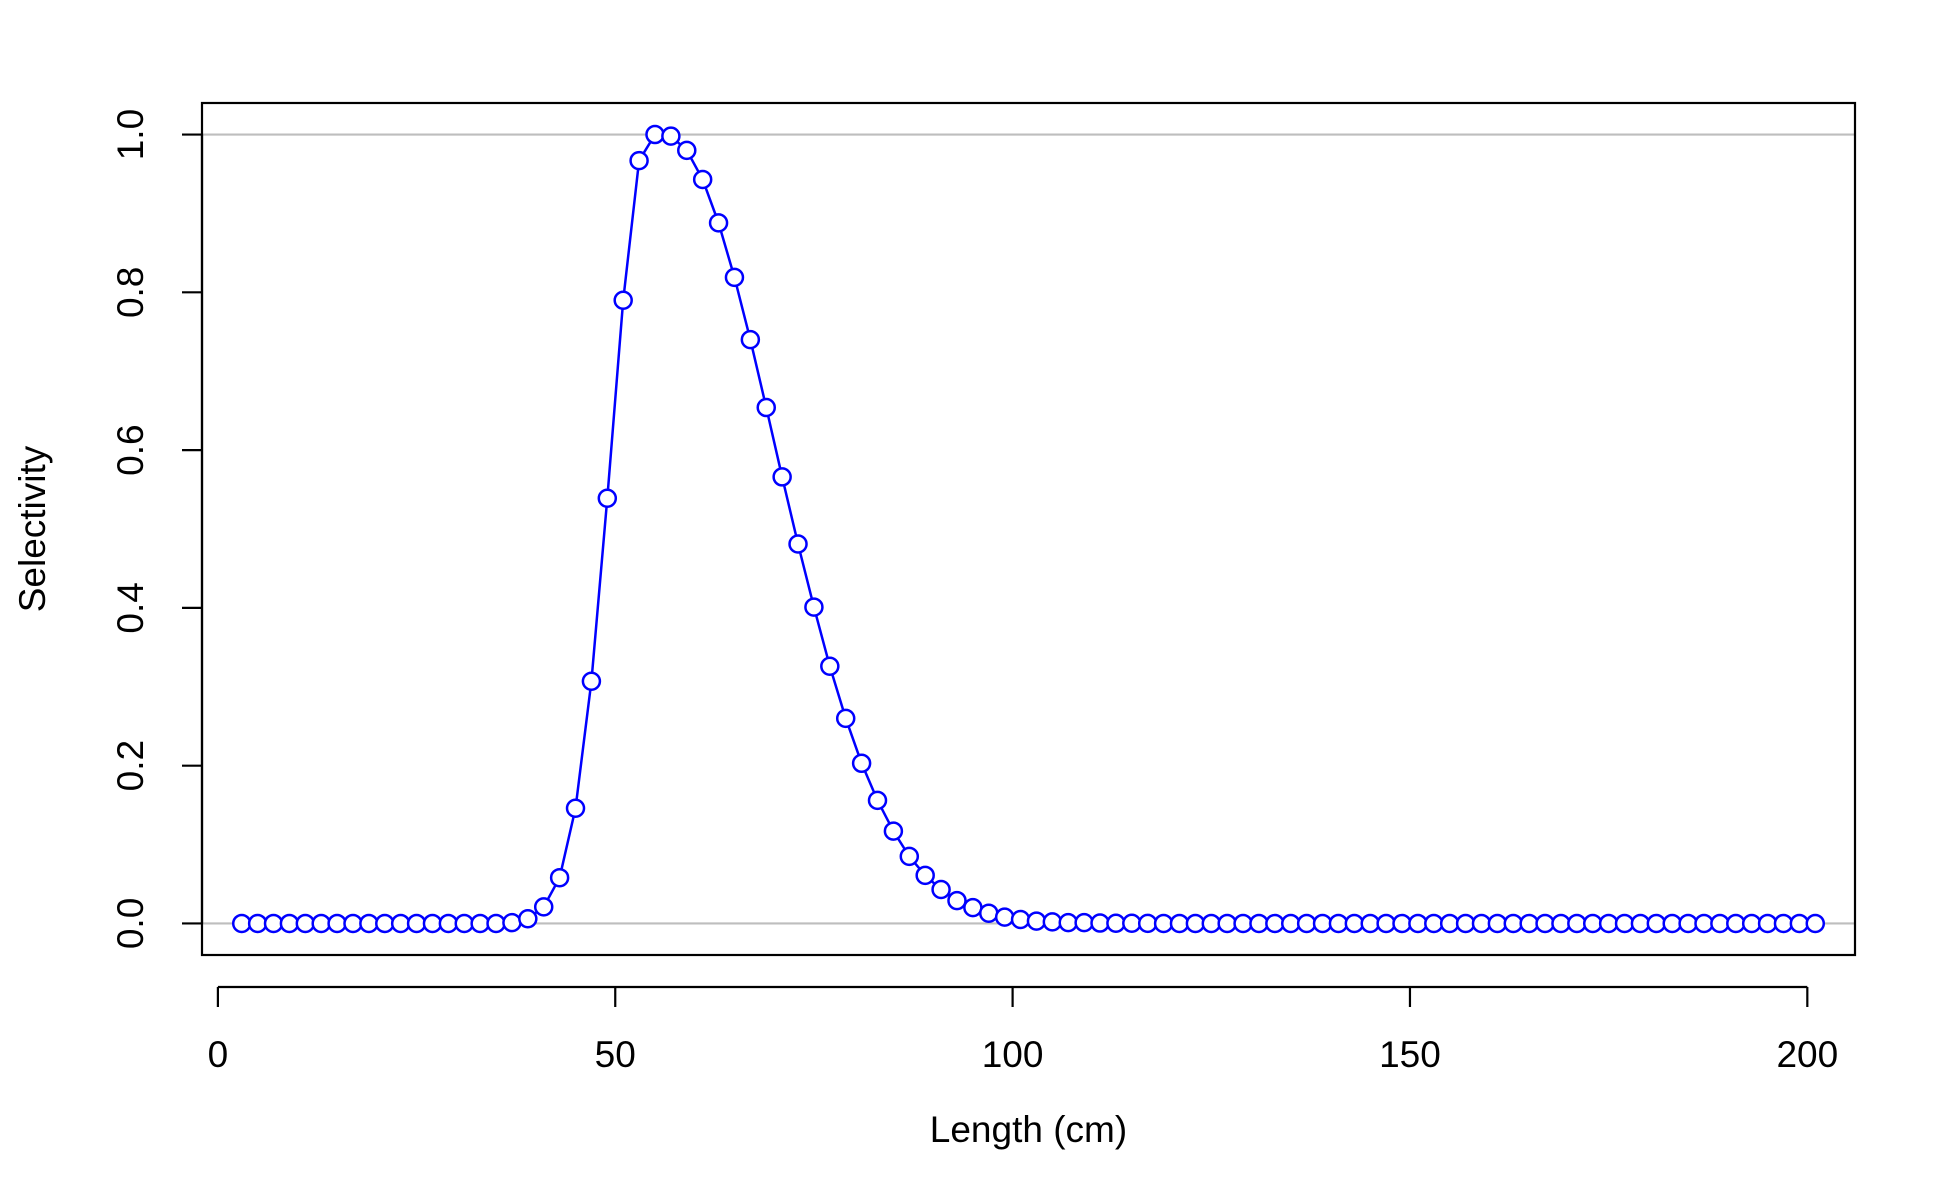 The image size is (1950, 1200). What do you see at coordinates (1028, 1129) in the screenshot?
I see `x-axis-label: Length (cm)` at bounding box center [1028, 1129].